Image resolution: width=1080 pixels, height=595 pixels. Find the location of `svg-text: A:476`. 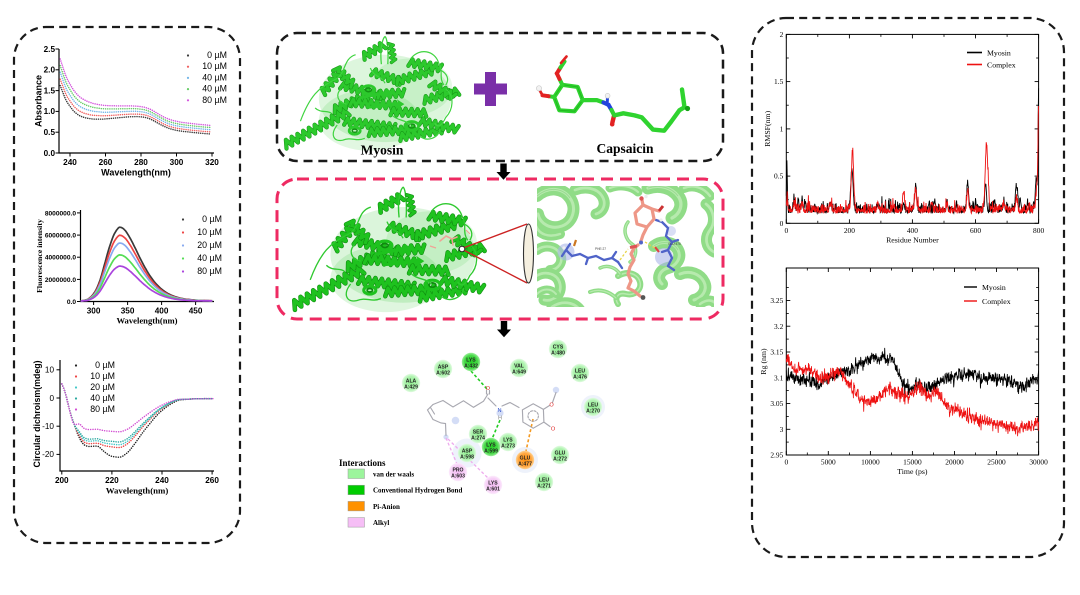

svg-text: A:476 is located at coordinates (580, 378).